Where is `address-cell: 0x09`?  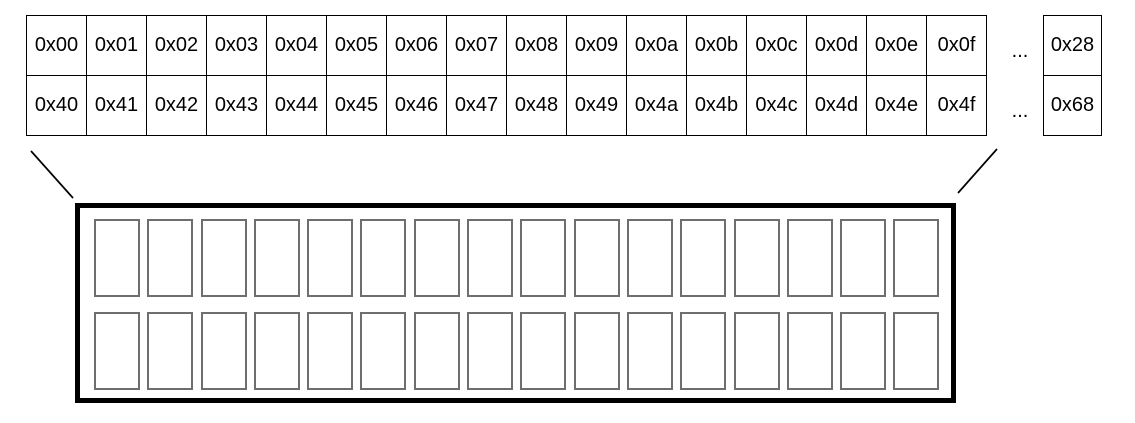
address-cell: 0x09 is located at coordinates (596, 45).